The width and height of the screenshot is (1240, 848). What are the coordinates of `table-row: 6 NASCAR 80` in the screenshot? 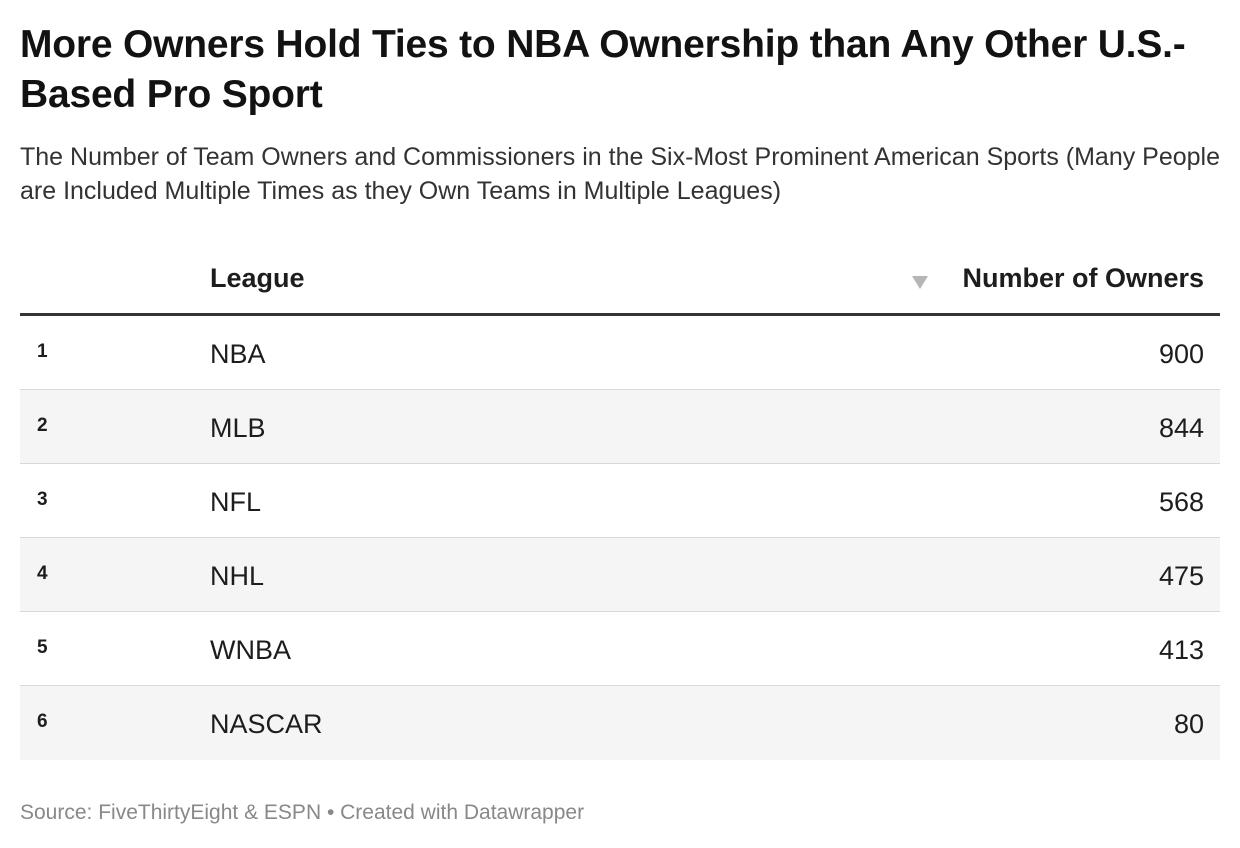 It's located at (620, 723).